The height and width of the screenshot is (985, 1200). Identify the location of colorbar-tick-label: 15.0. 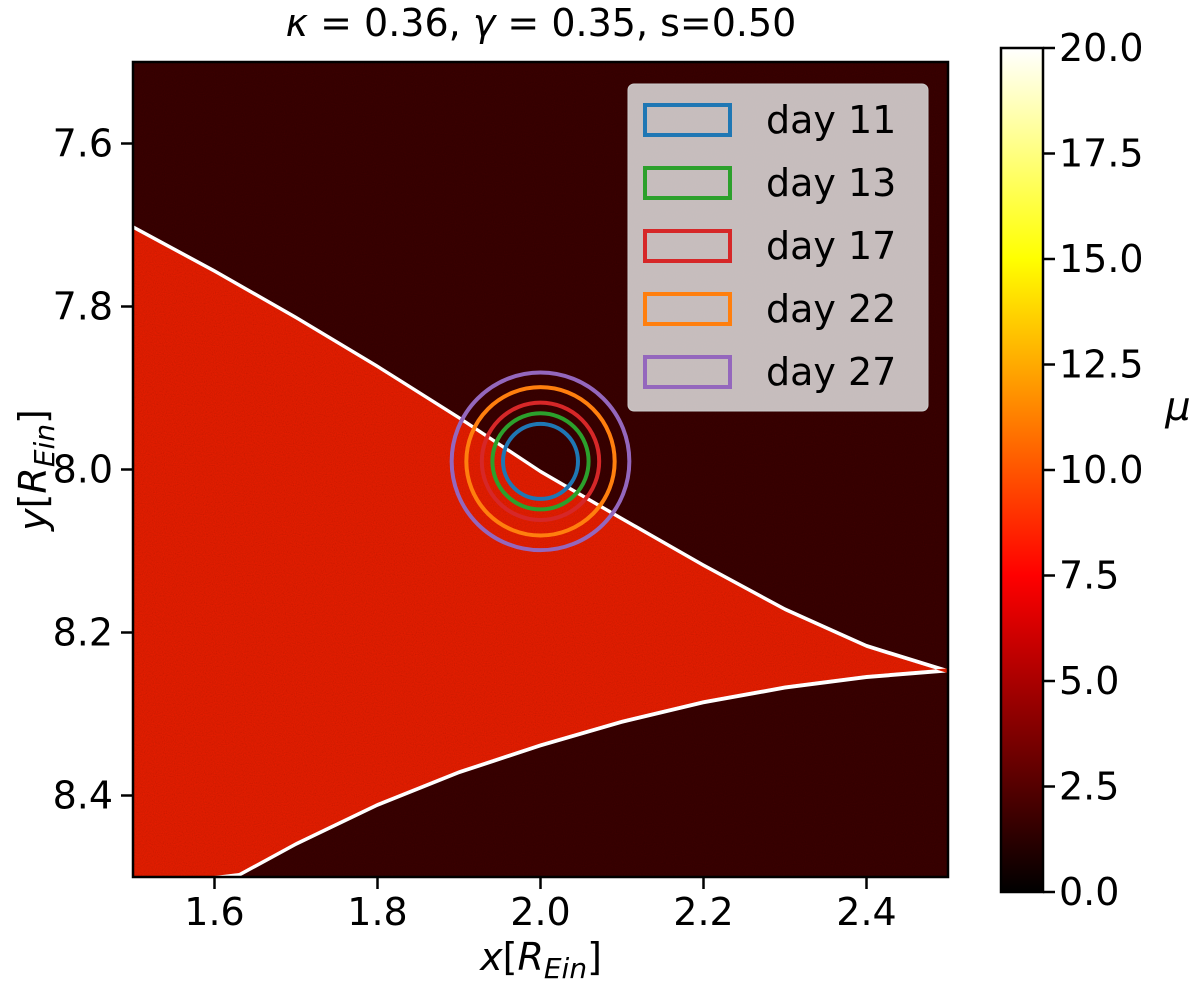
(1101, 259).